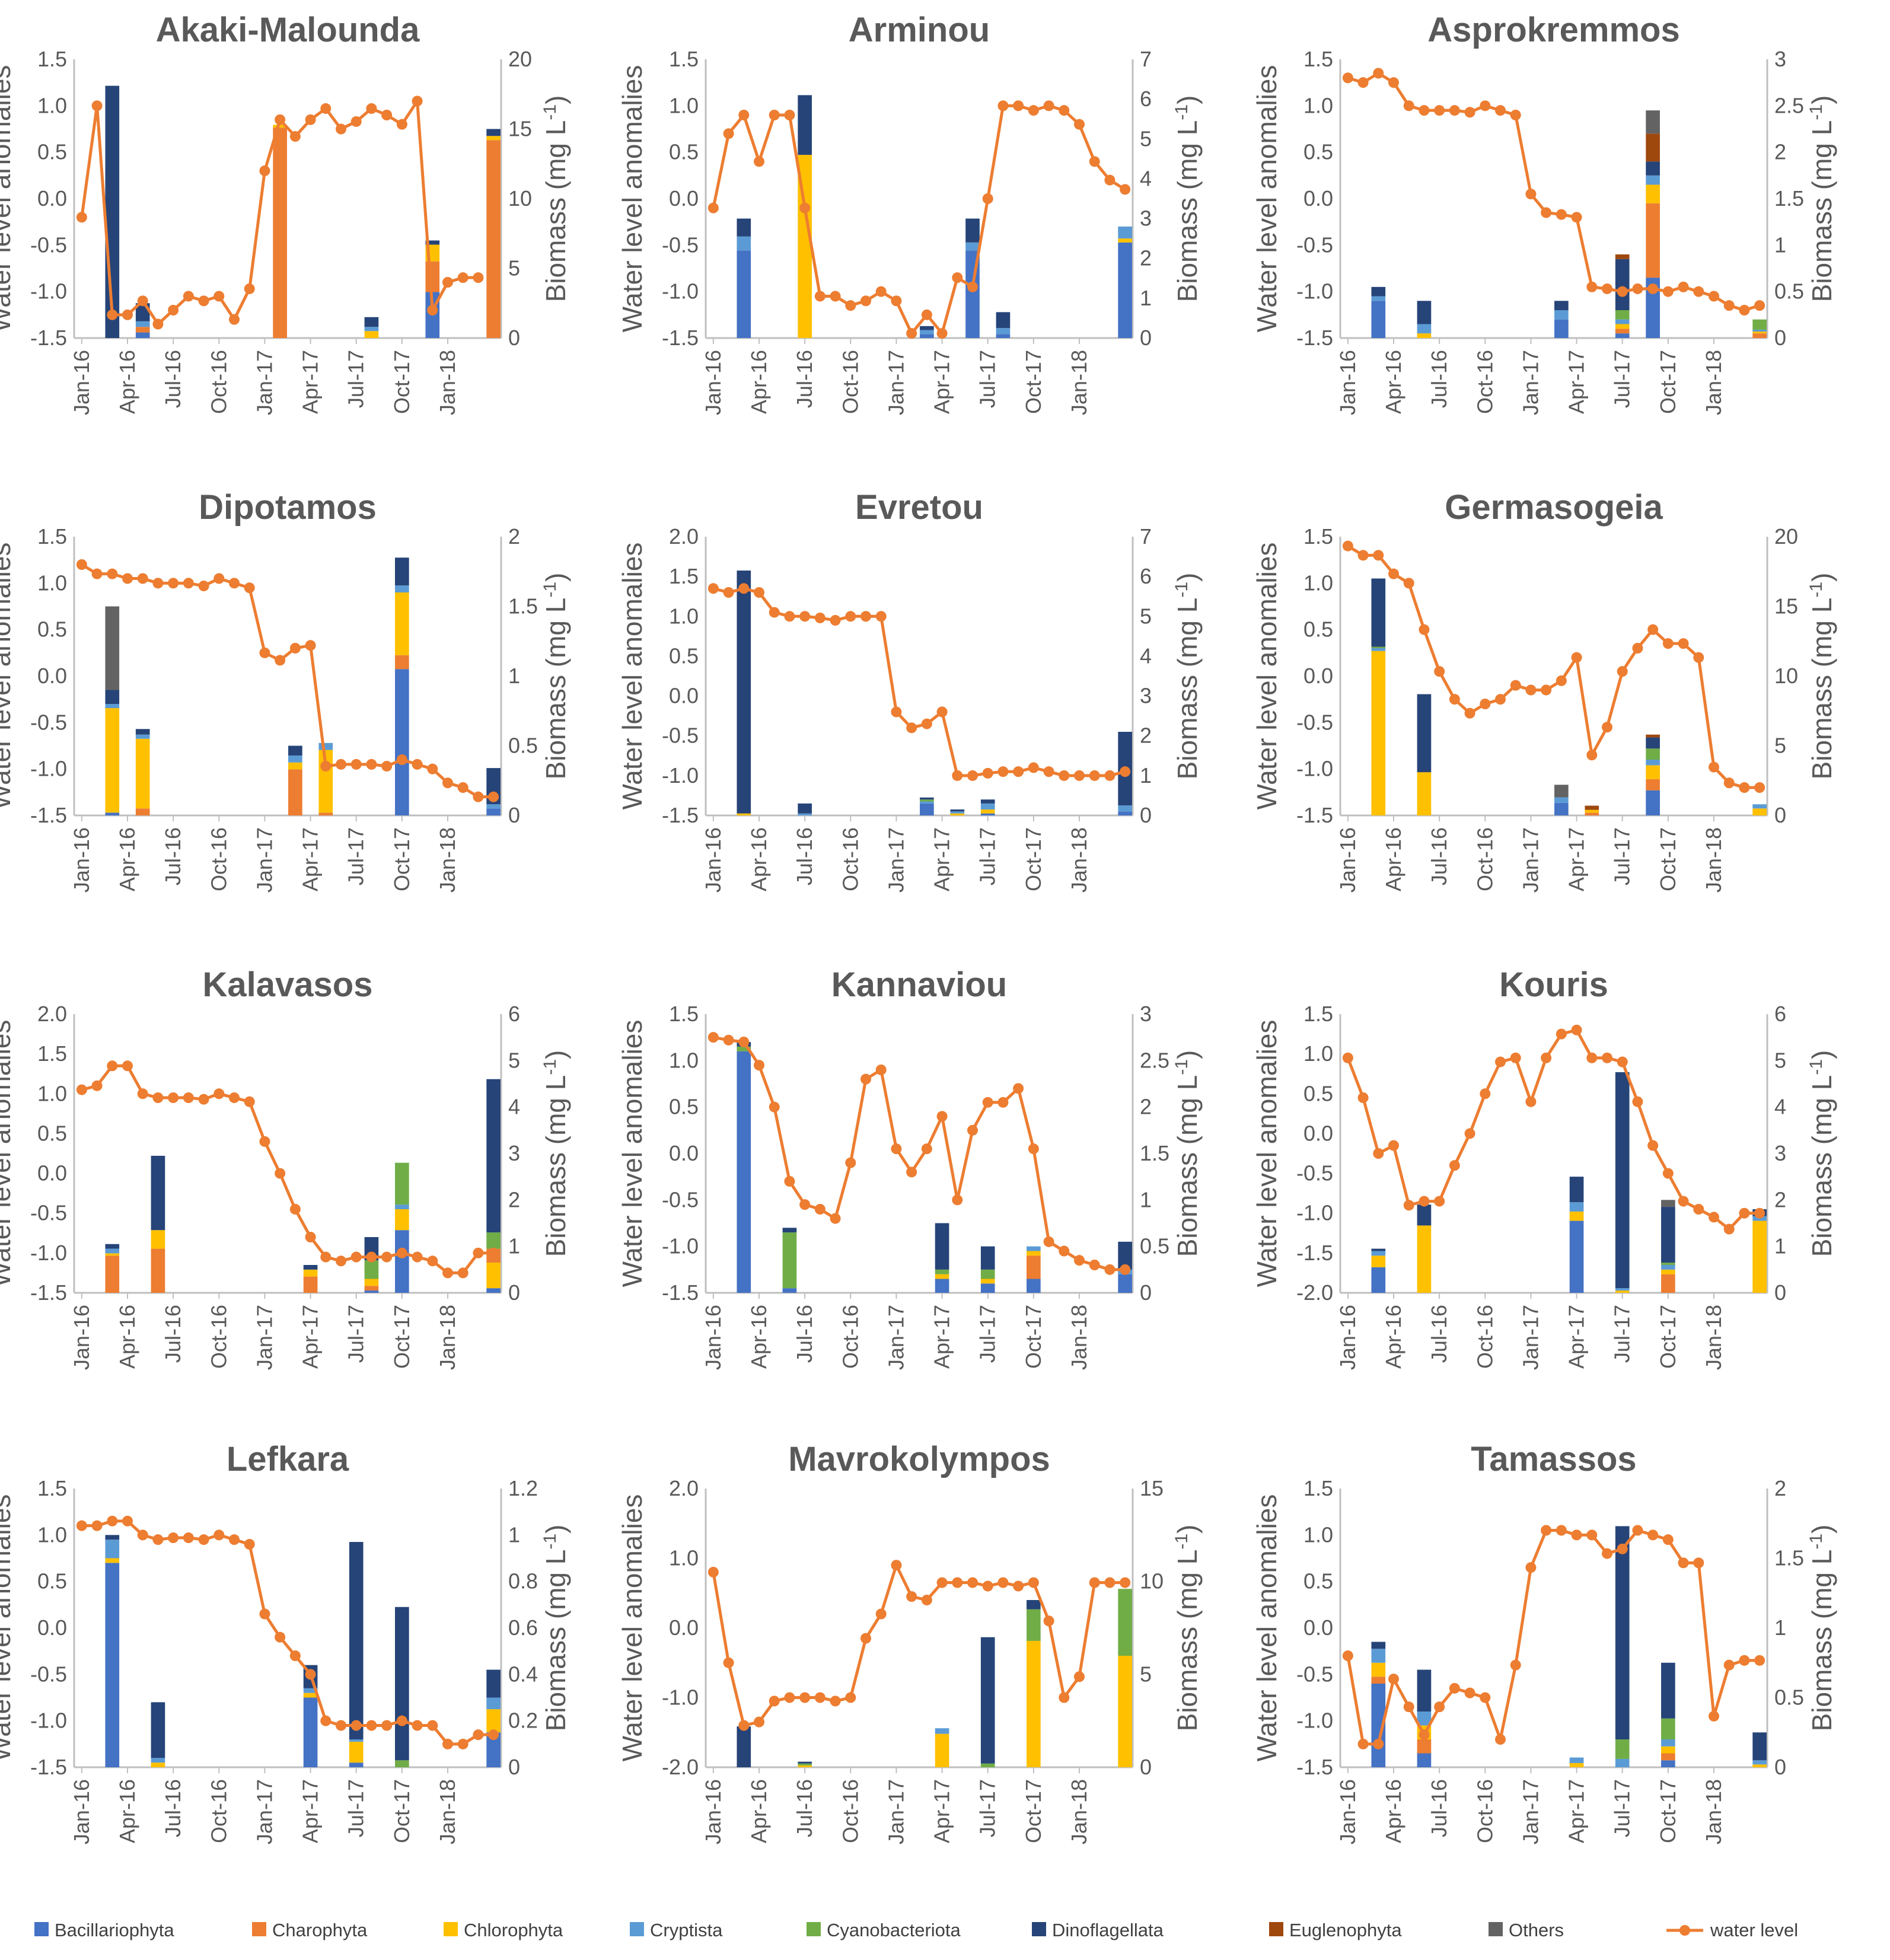 The height and width of the screenshot is (1960, 1890). What do you see at coordinates (1780, 1107) in the screenshot?
I see `y2-tick-label: 4` at bounding box center [1780, 1107].